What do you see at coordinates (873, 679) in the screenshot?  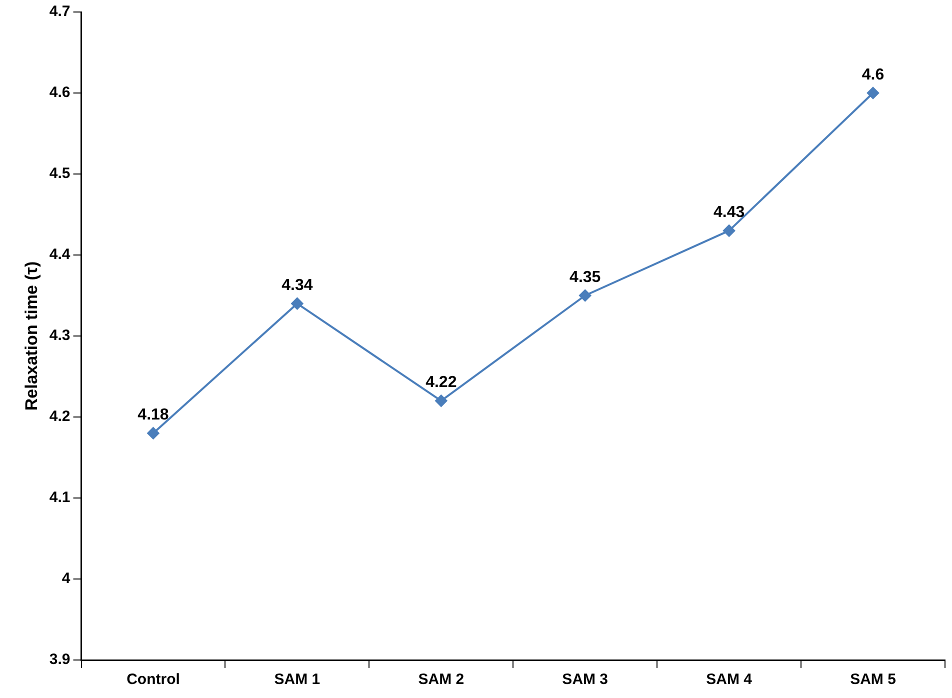 I see `x-tick-label: SAM 5` at bounding box center [873, 679].